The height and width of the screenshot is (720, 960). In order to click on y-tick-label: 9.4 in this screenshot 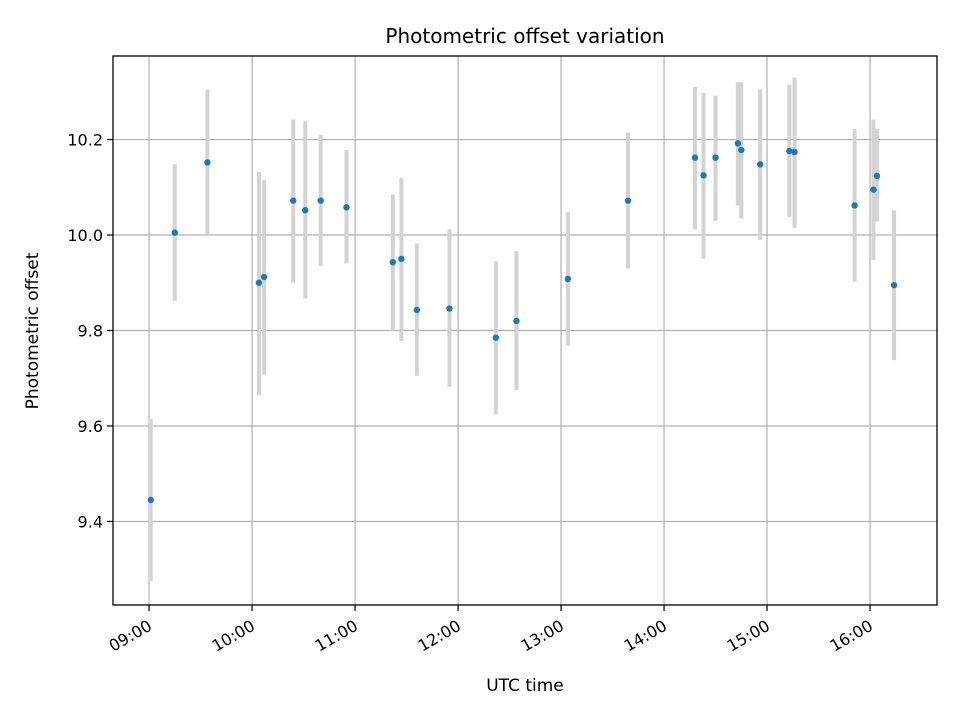, I will do `click(90, 521)`.